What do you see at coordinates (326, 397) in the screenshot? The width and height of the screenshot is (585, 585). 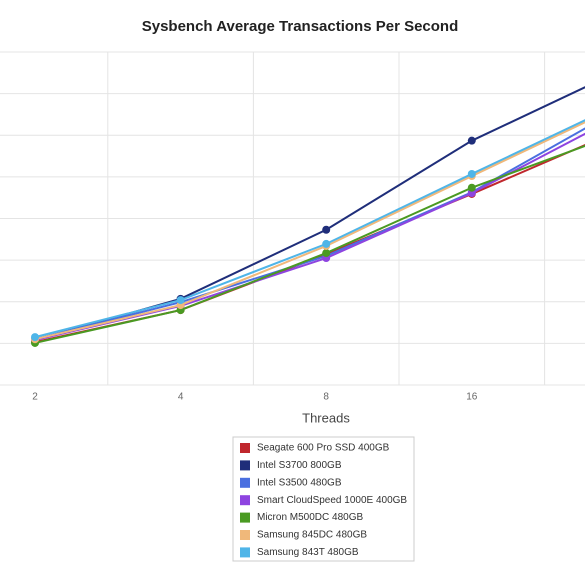 I see `x-tick-label: 8` at bounding box center [326, 397].